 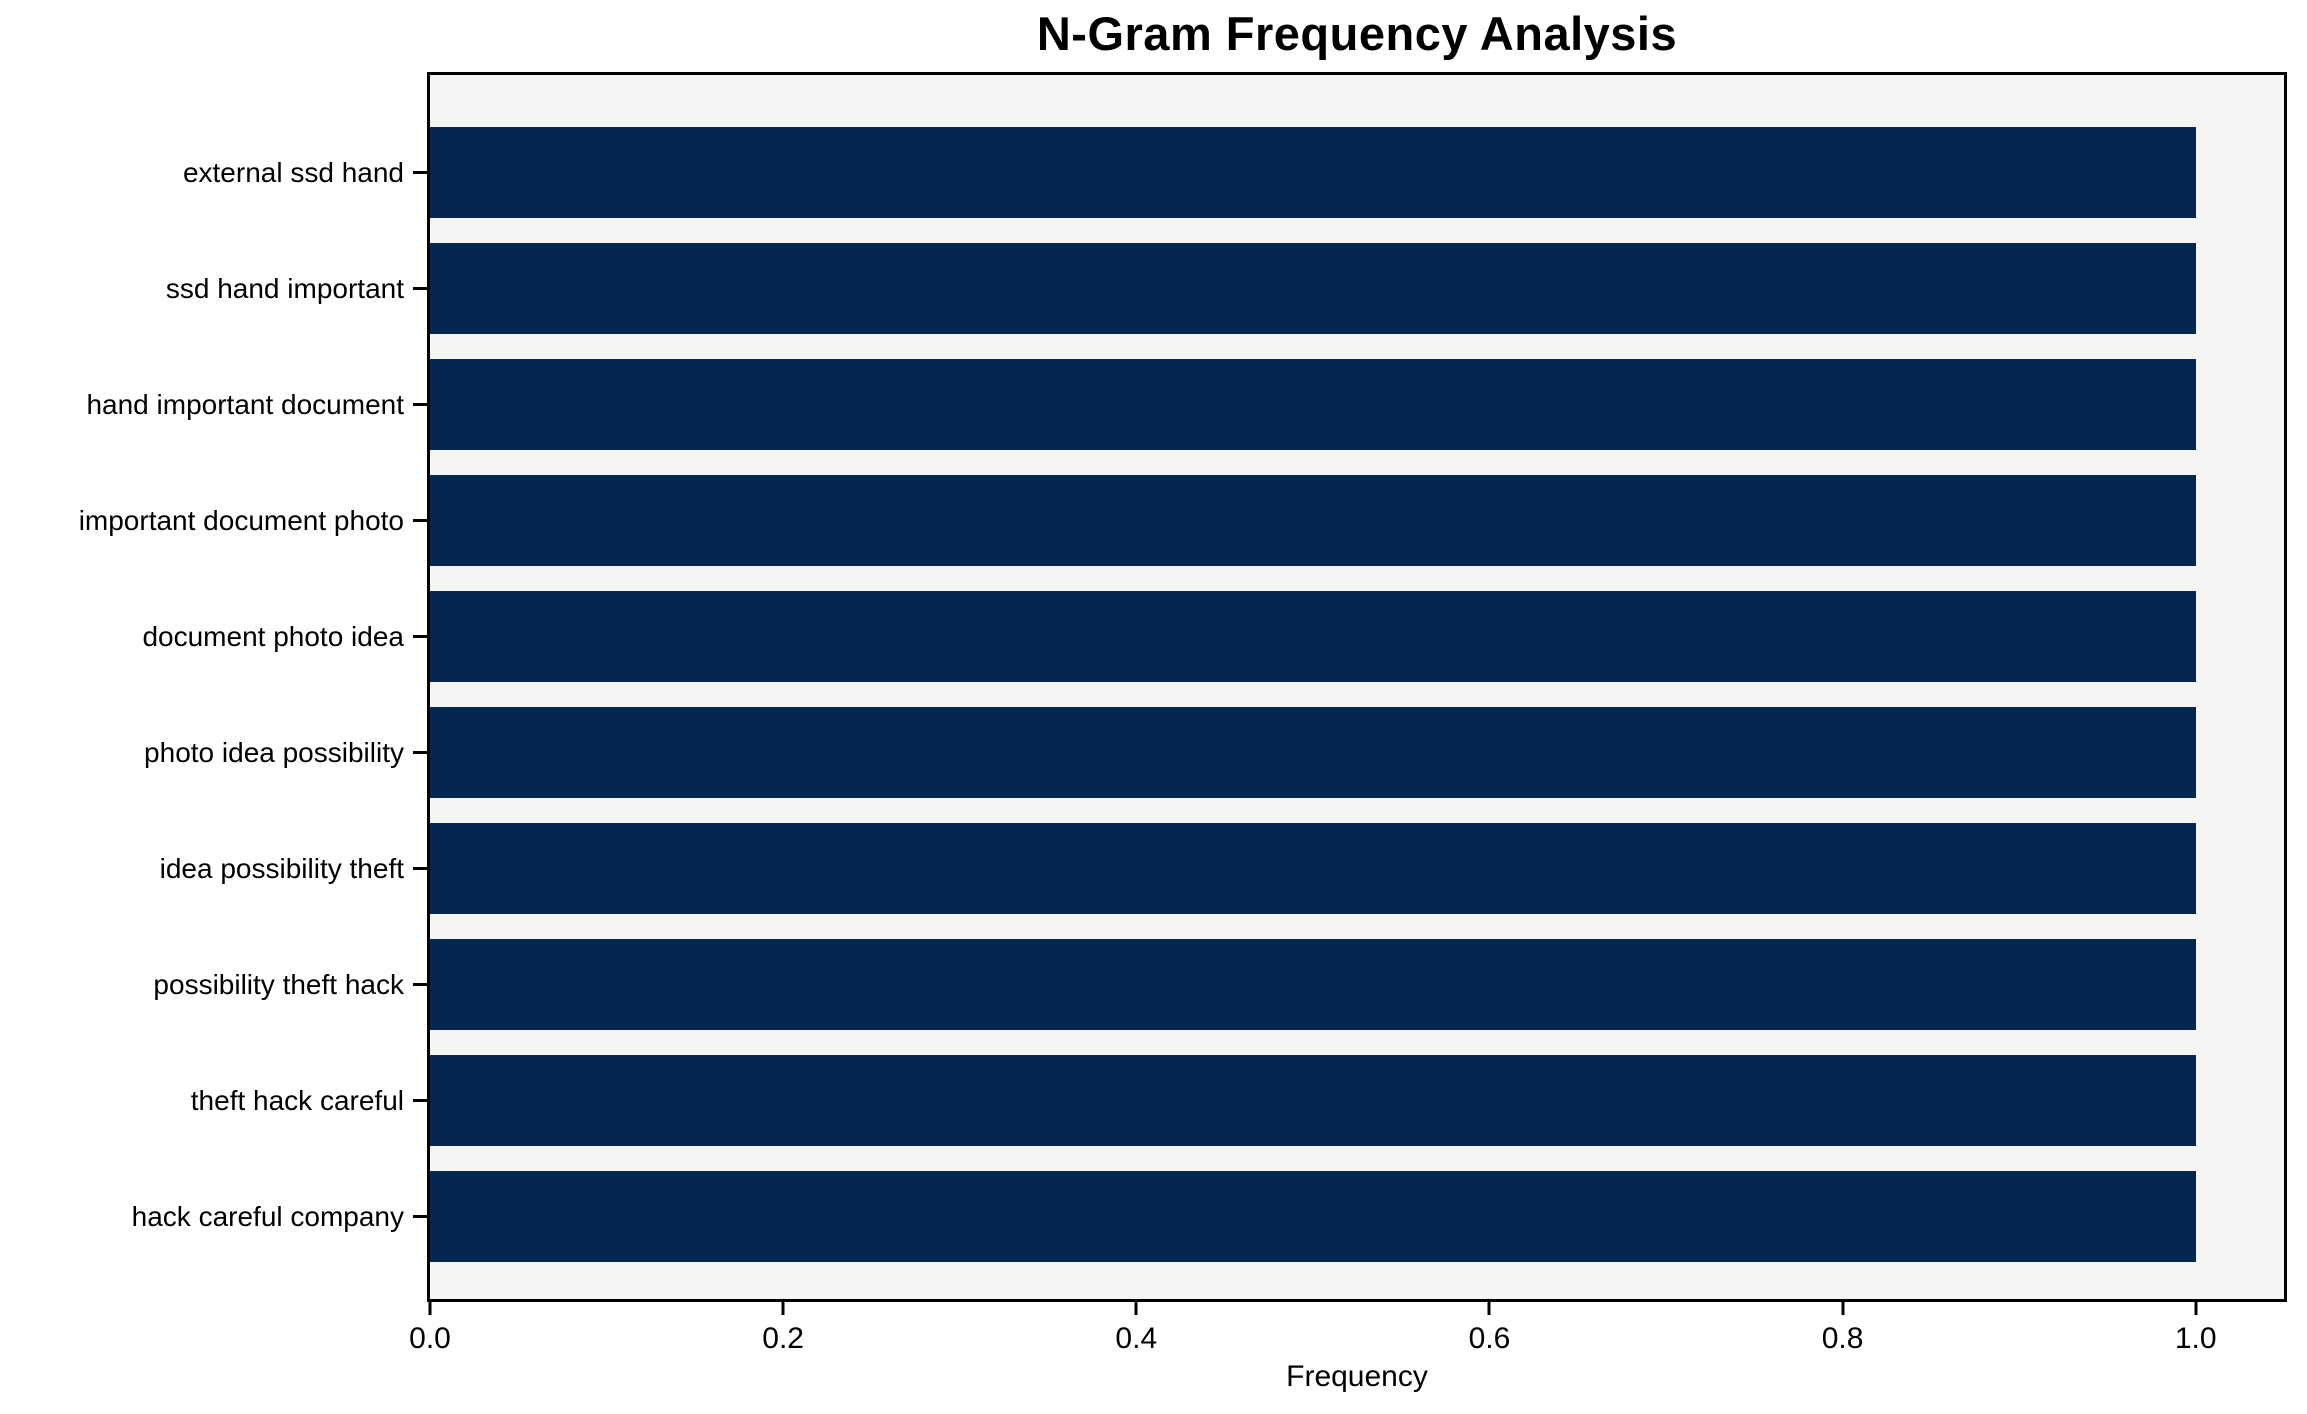 What do you see at coordinates (783, 1338) in the screenshot?
I see `x-tick-label: 0.2` at bounding box center [783, 1338].